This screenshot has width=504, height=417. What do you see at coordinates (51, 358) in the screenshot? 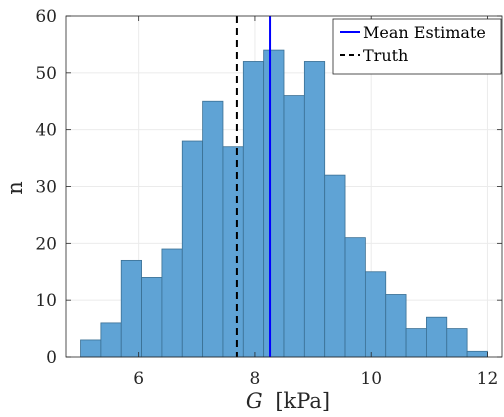
I see `y-tick-label: 0` at bounding box center [51, 358].